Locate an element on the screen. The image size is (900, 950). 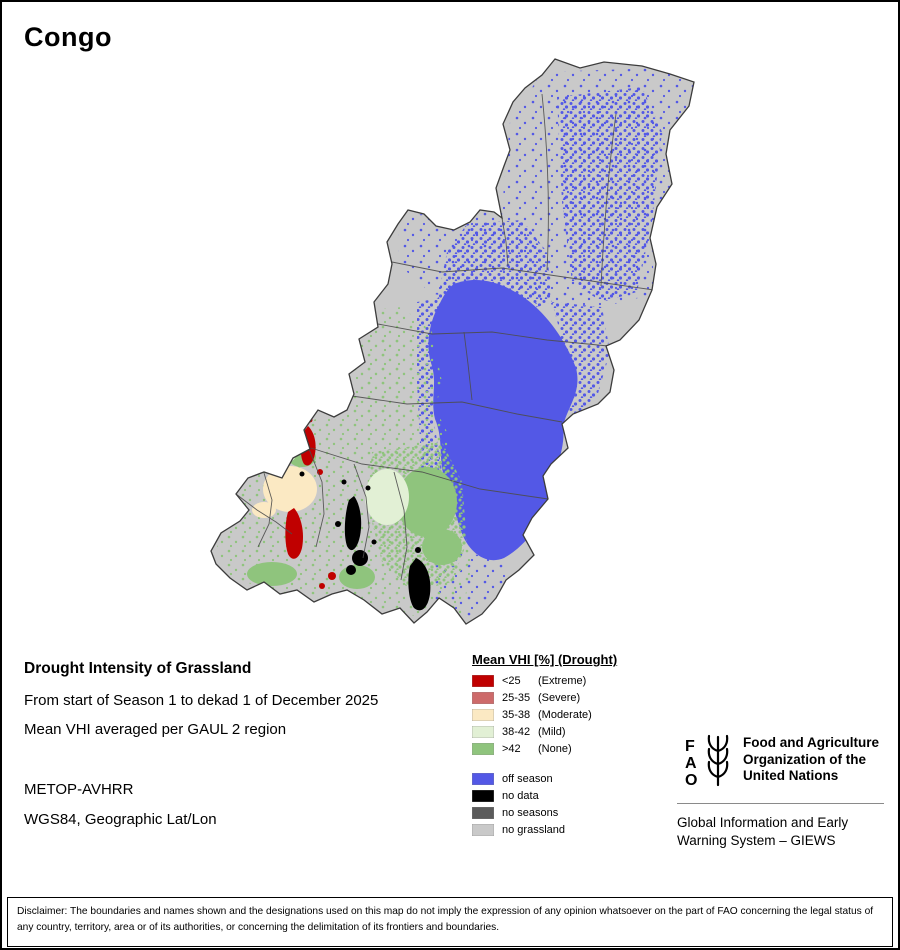
legend-swatch-extreme is located at coordinates (483, 681).